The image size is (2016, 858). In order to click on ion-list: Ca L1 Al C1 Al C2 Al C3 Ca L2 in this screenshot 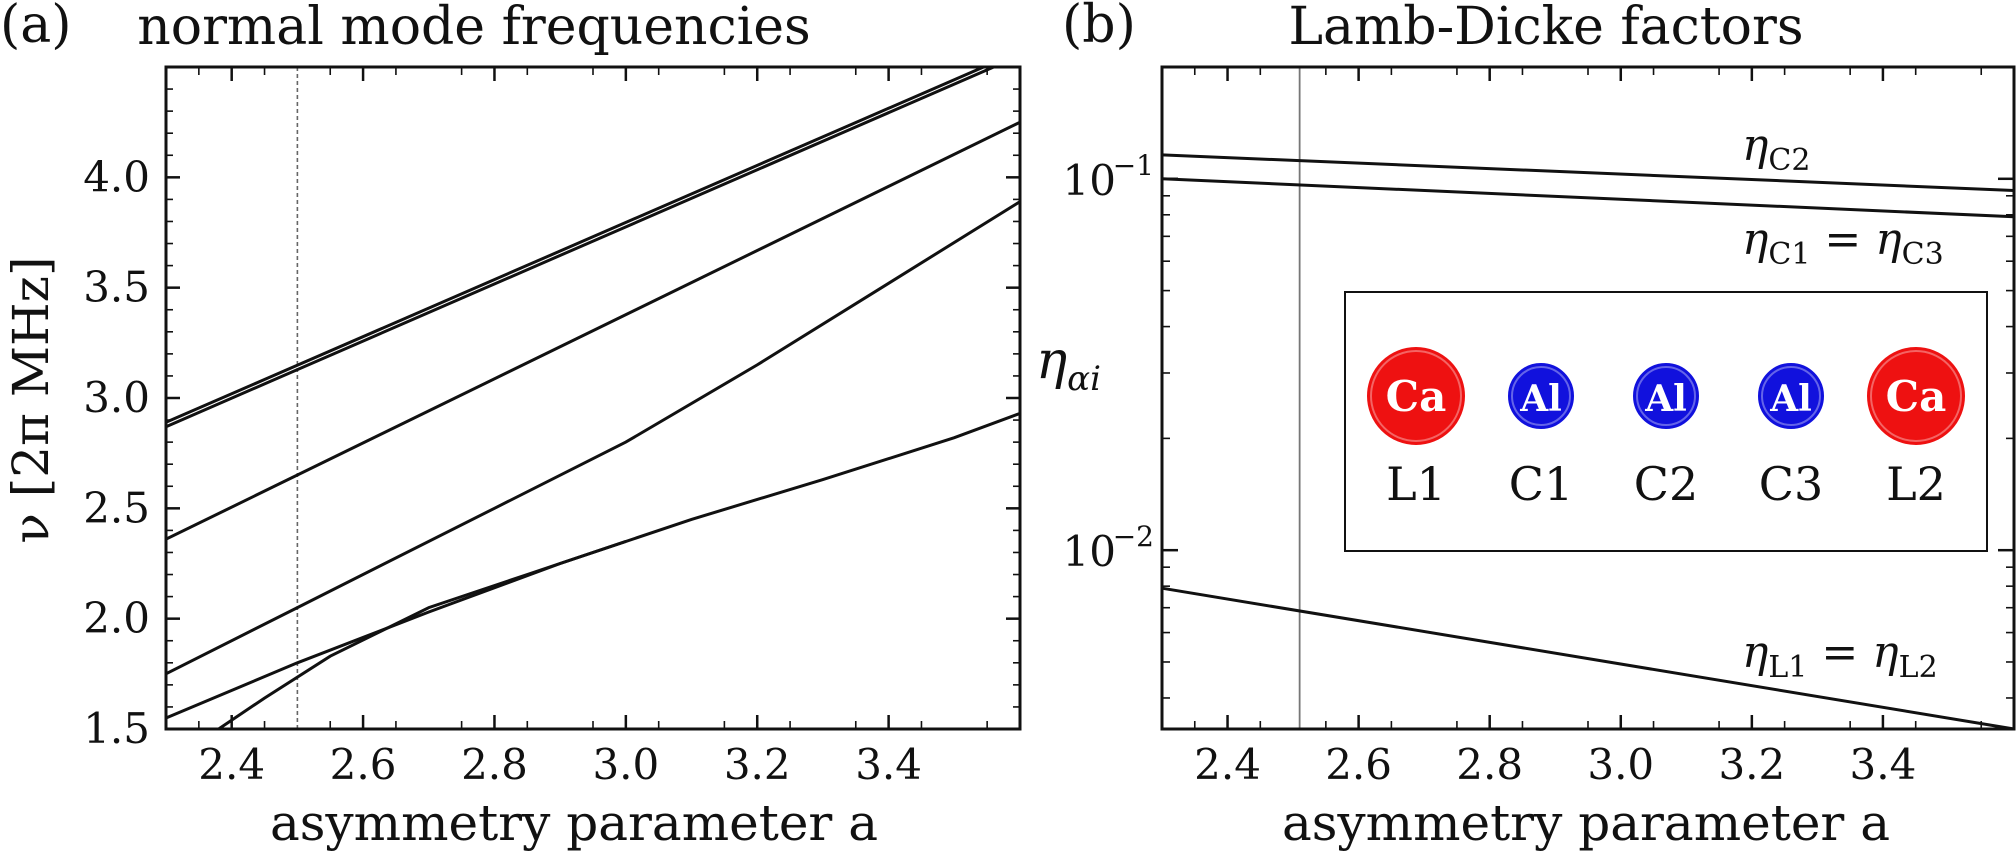, I will do `click(1666, 429)`.